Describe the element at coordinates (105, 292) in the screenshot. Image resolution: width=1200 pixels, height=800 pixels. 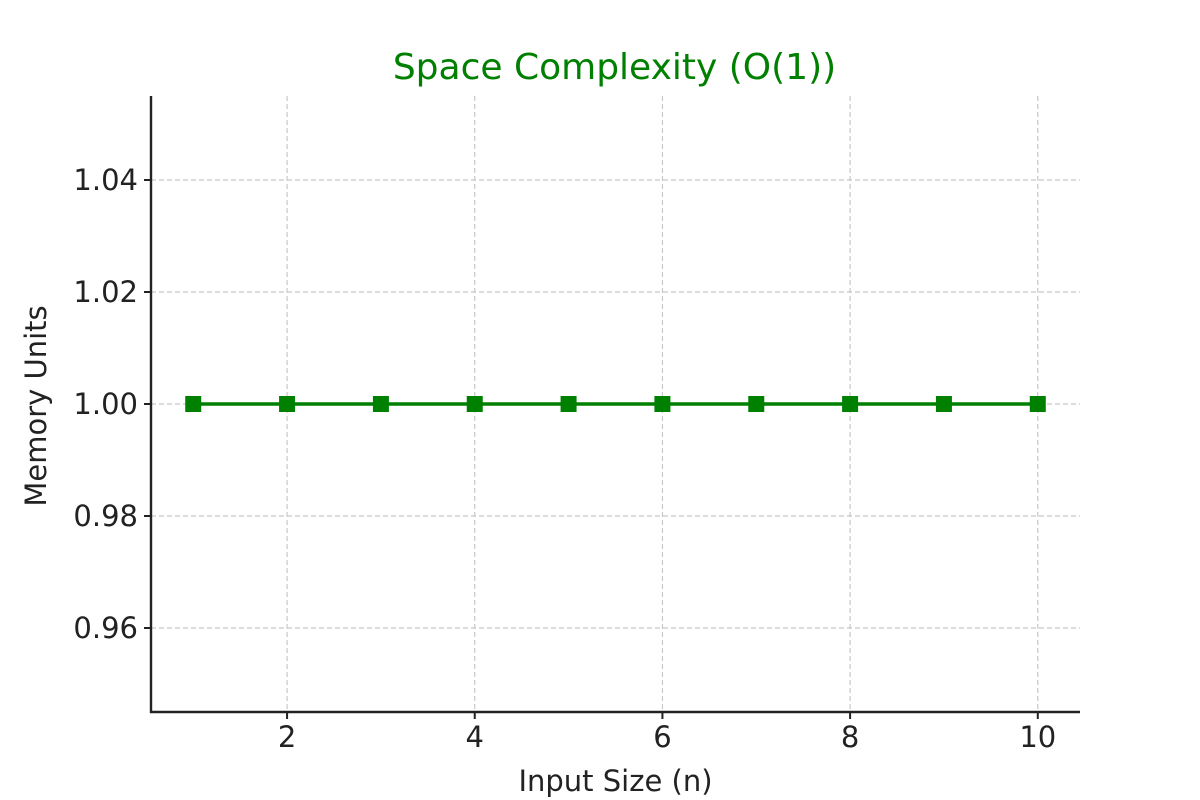
I see `y-tick-label: 1.02` at that location.